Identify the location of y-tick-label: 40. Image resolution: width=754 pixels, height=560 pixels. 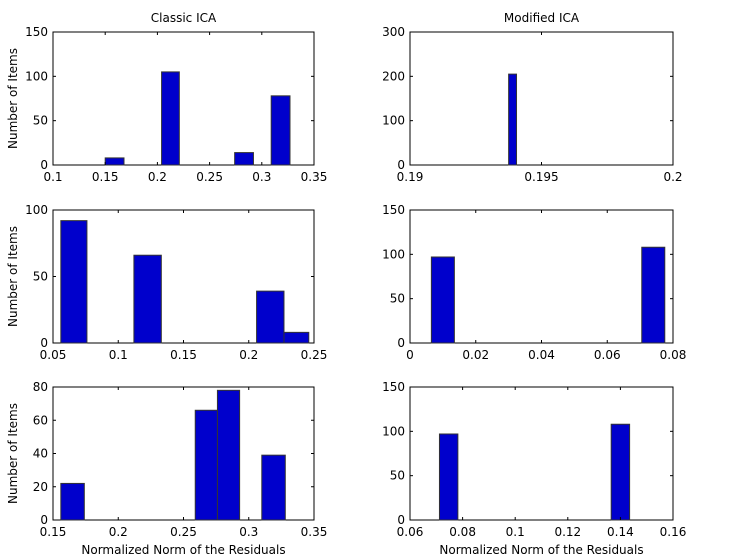
(40, 454).